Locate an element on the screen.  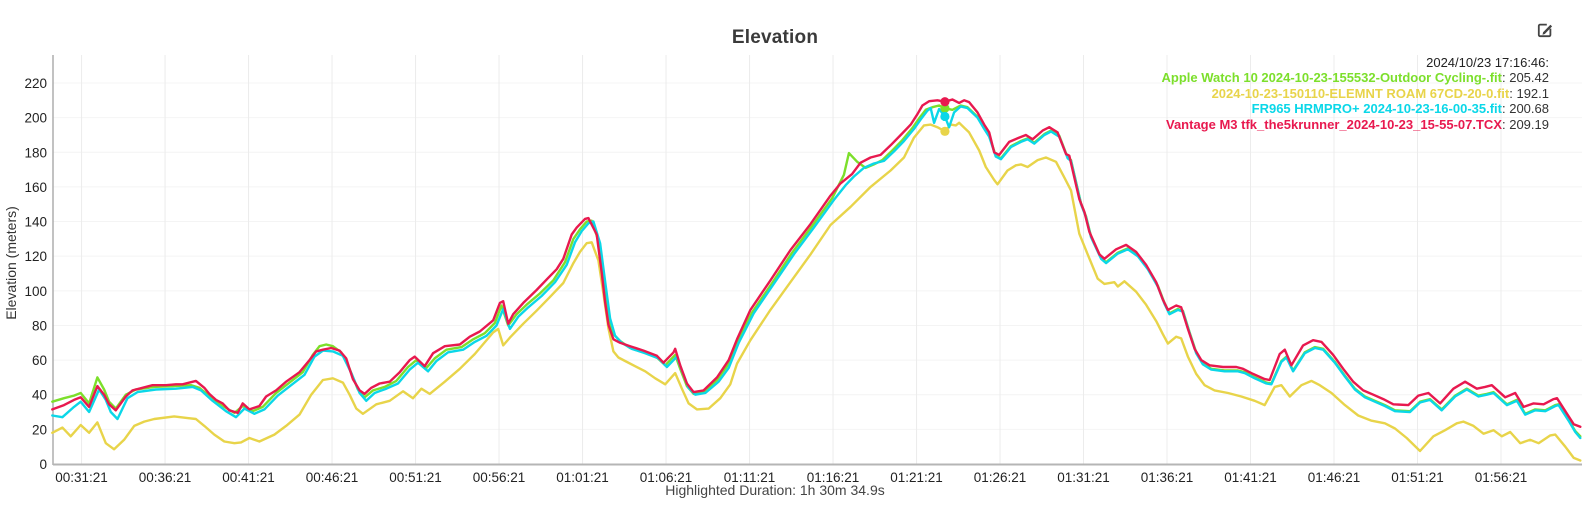
legend-value-elemnt-roam: : 192.1 is located at coordinates (1529, 93).